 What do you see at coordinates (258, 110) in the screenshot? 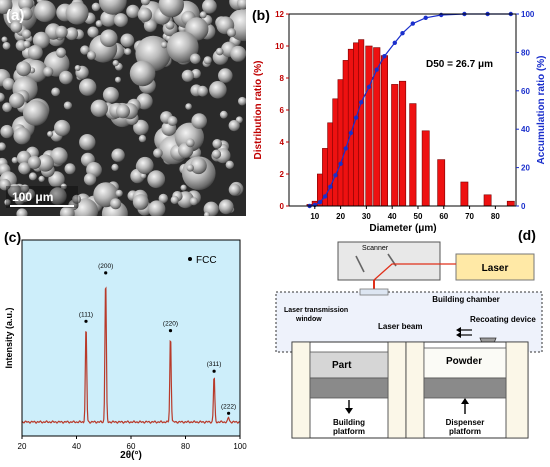
I see `y-axis-title: Distribution ratio (%)` at bounding box center [258, 110].